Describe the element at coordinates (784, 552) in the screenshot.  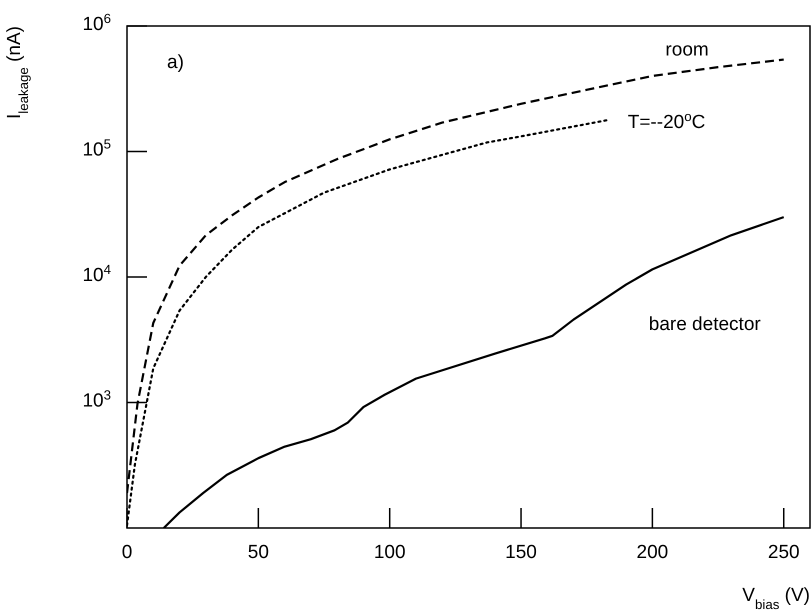
I see `x-tick-label: 250` at that location.